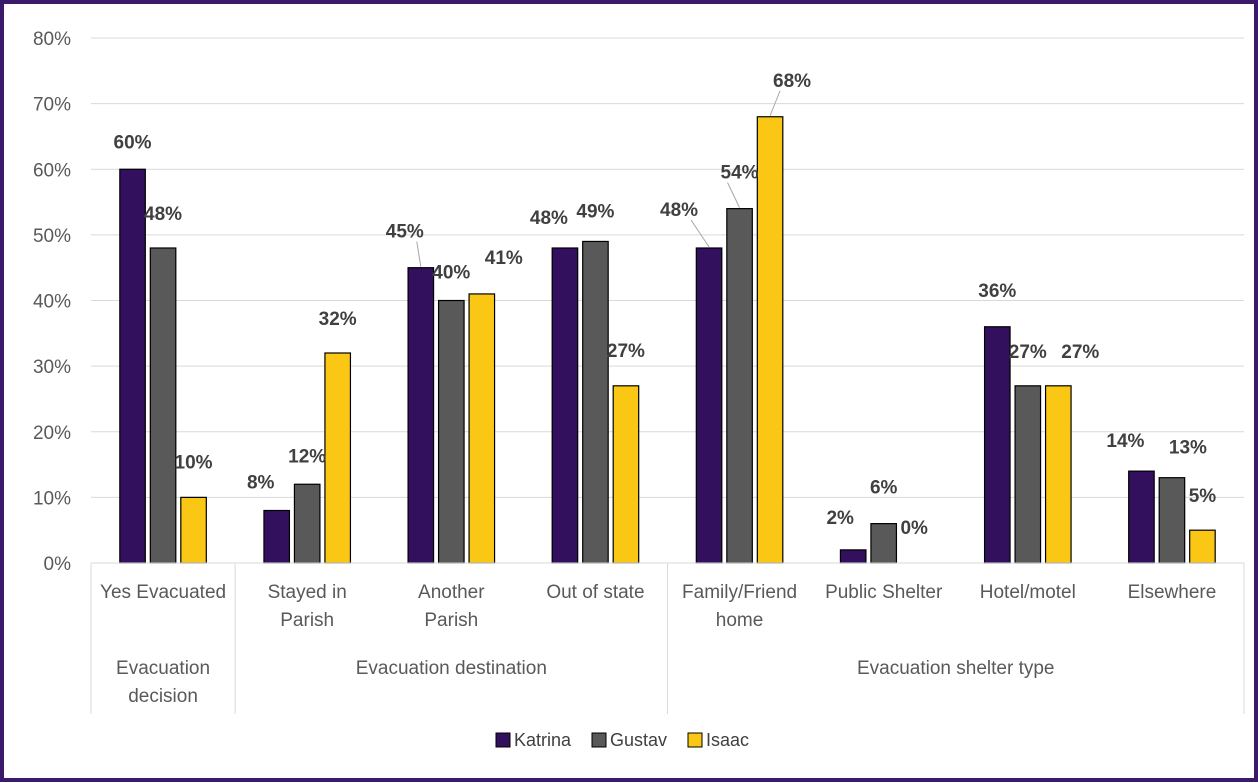  I want to click on legend-label-katrina: Katrina, so click(543, 740).